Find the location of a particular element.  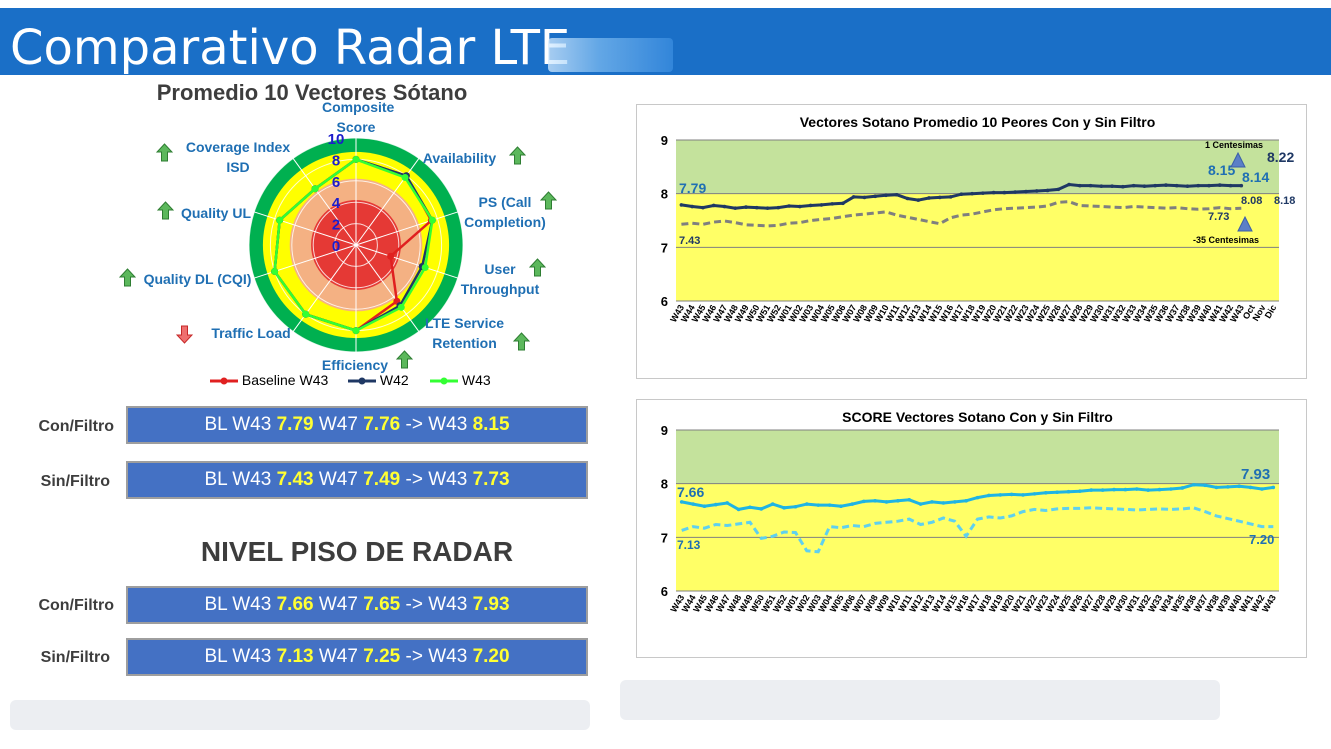

axis-label-quality-ul: Quality UL is located at coordinates (215, 213).